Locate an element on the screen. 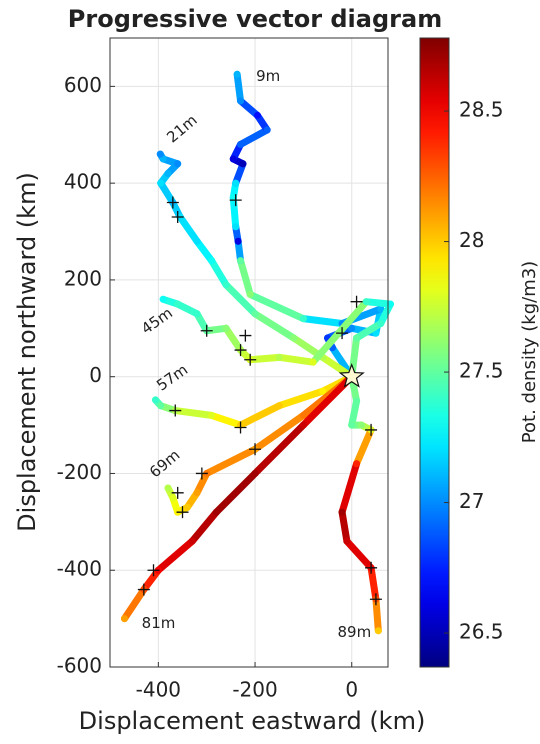 The image size is (540, 744). x-tick-label: -200 is located at coordinates (254, 690).